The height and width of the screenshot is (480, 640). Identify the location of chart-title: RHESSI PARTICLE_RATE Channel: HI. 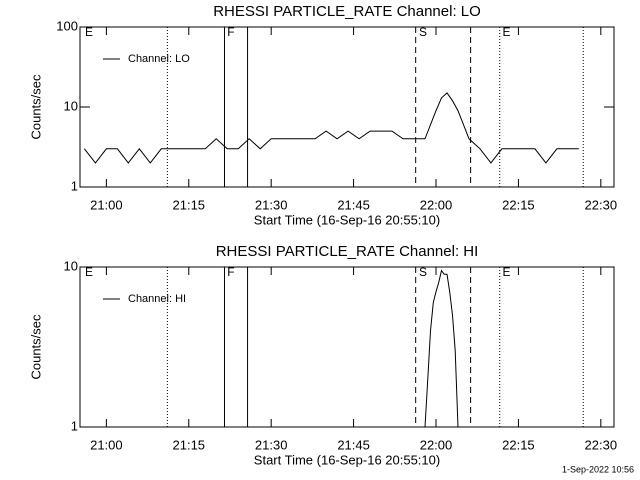
(347, 251).